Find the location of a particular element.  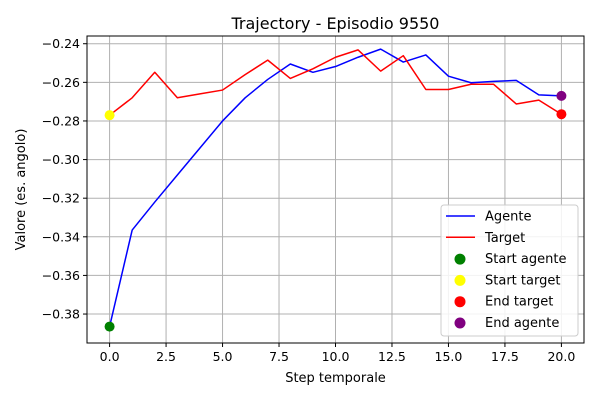

x-tick-label: 10.0 is located at coordinates (336, 356).